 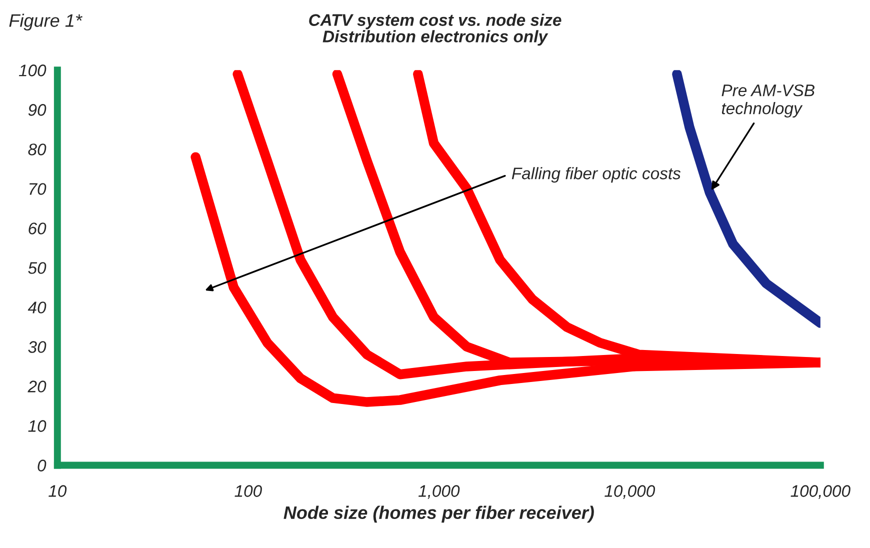 What do you see at coordinates (435, 38) in the screenshot?
I see `chart-subtitle: Distribution electronics only` at bounding box center [435, 38].